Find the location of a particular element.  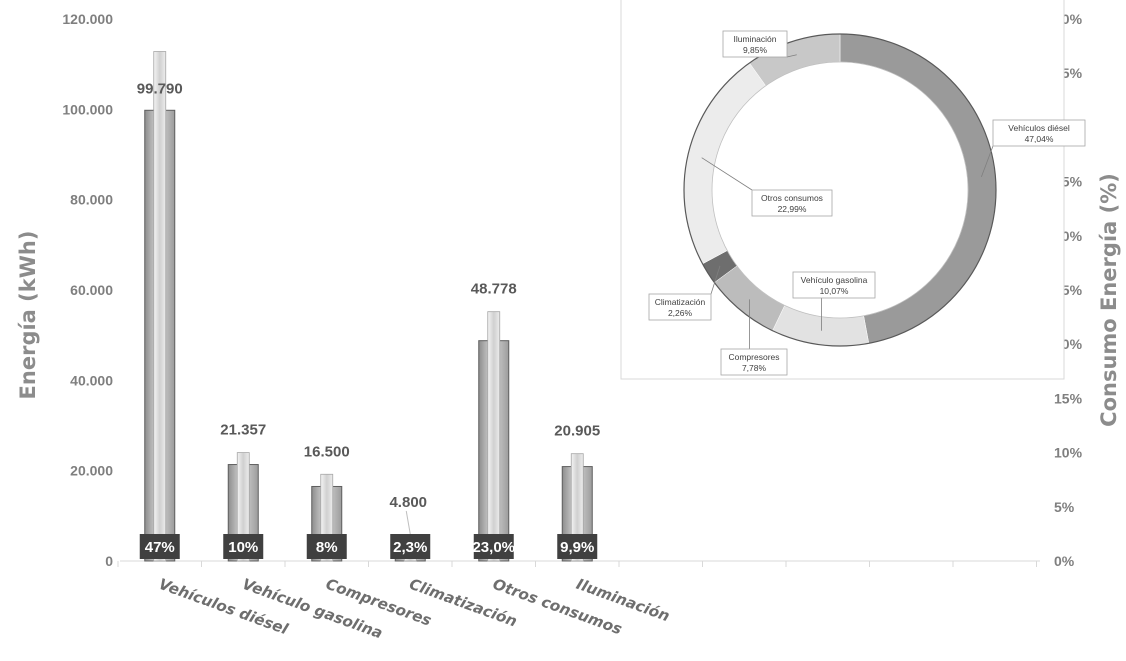

y-tick-label: 100.000 is located at coordinates (87, 109).